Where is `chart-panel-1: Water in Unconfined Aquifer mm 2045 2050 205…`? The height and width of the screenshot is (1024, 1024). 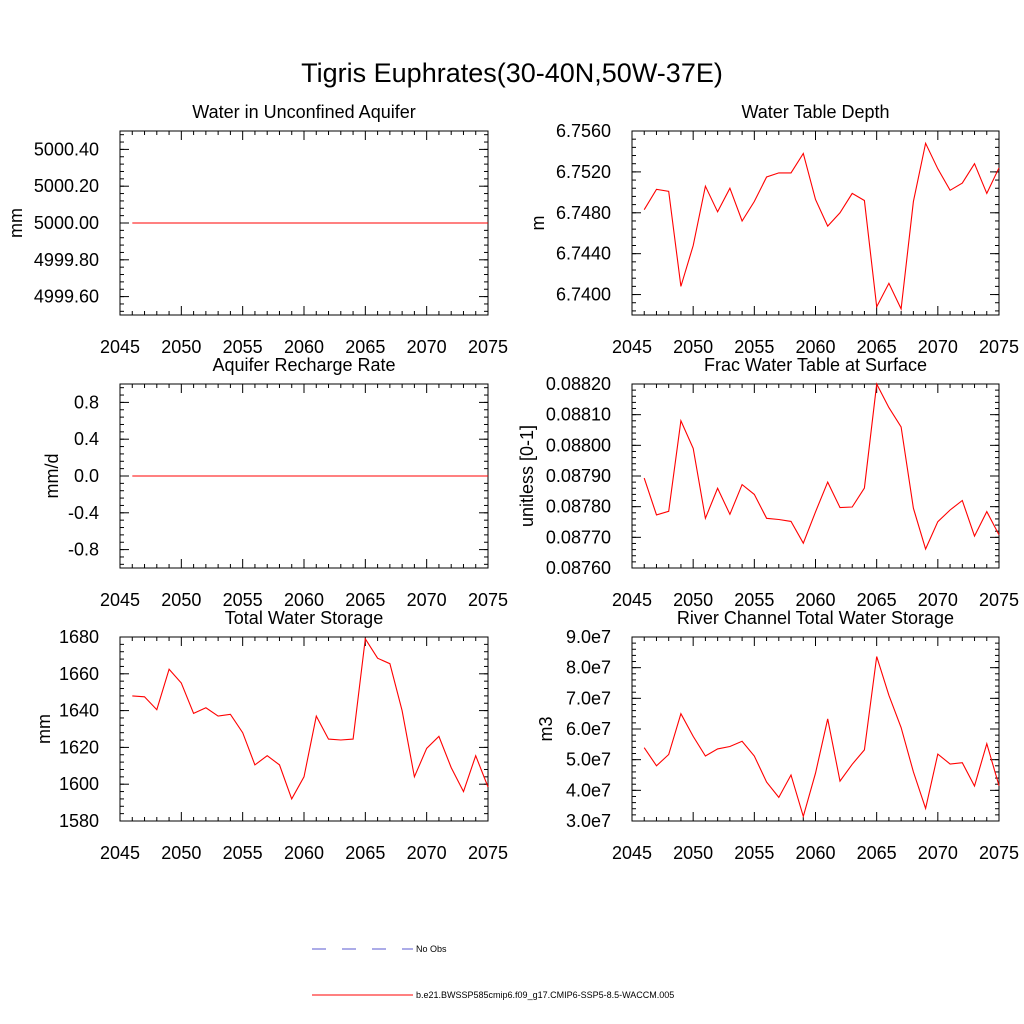 chart-panel-1: Water in Unconfined Aquifer mm 2045 2050 205… is located at coordinates (257, 229).